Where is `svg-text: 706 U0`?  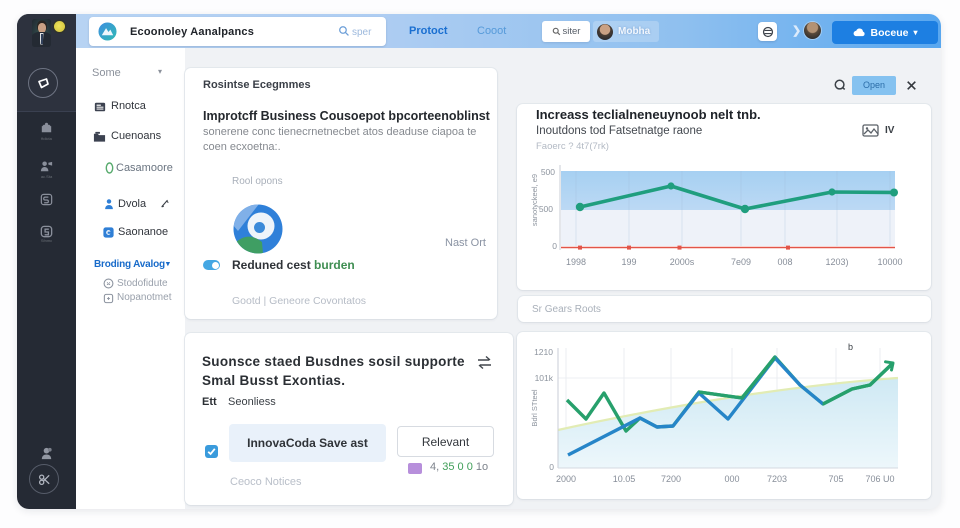 svg-text: 706 U0 is located at coordinates (879, 479).